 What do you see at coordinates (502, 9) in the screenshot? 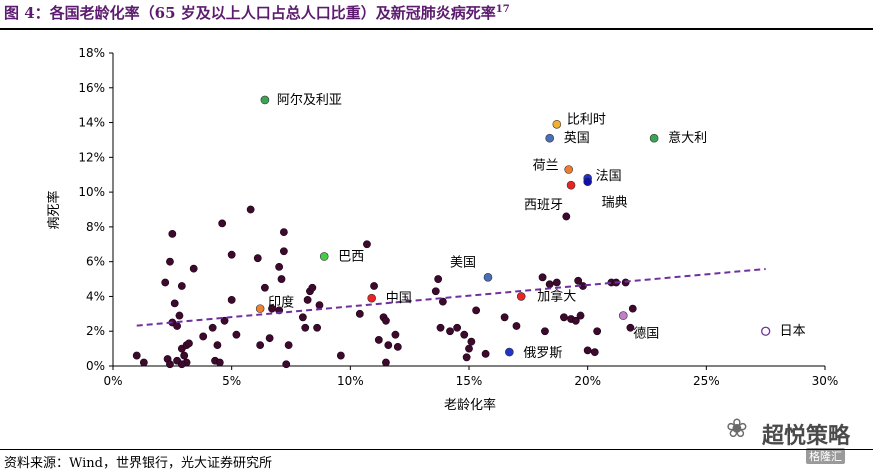
I see `footnote-mark: 17` at bounding box center [502, 9].